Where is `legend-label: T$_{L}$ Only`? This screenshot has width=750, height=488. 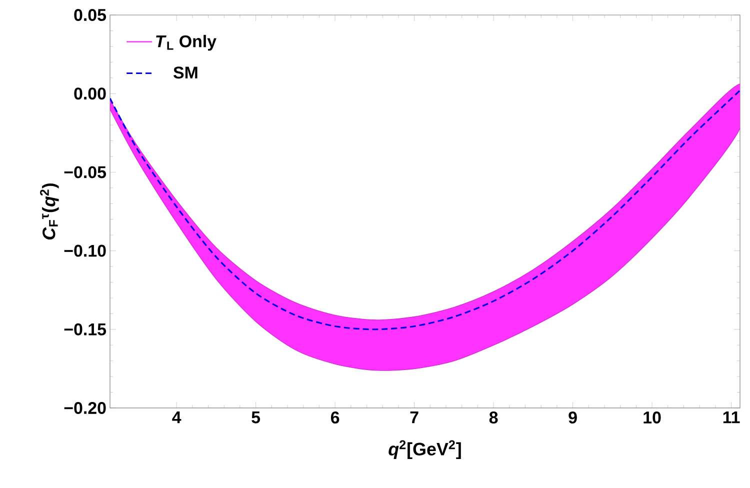 legend-label: T$_{L}$ Only is located at coordinates (186, 42).